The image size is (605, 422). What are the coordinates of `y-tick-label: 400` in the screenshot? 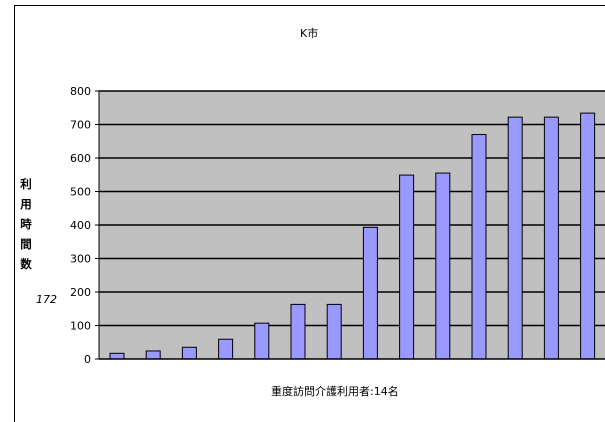 It's located at (80, 225).